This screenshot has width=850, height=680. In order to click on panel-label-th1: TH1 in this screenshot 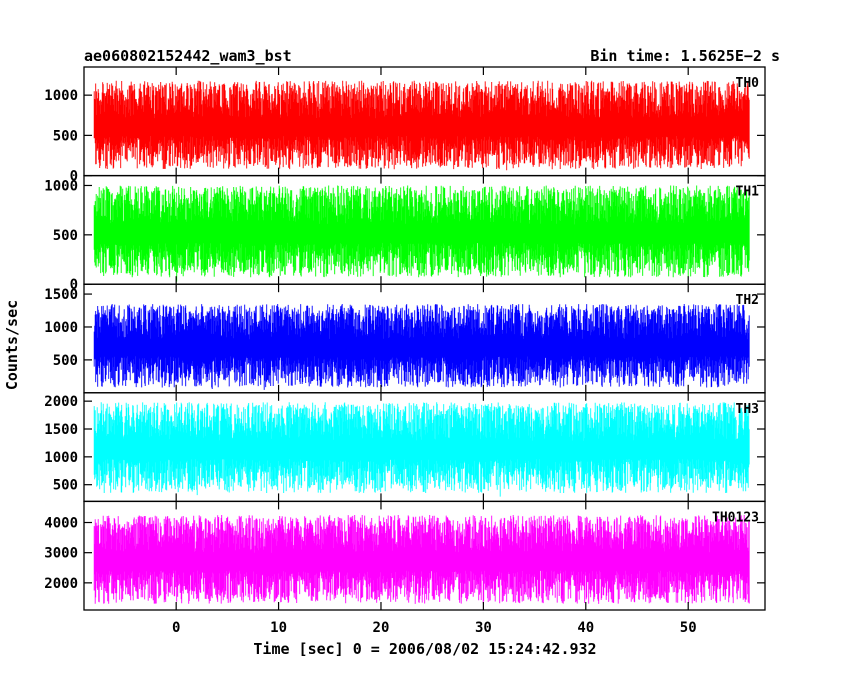, I will do `click(748, 192)`.